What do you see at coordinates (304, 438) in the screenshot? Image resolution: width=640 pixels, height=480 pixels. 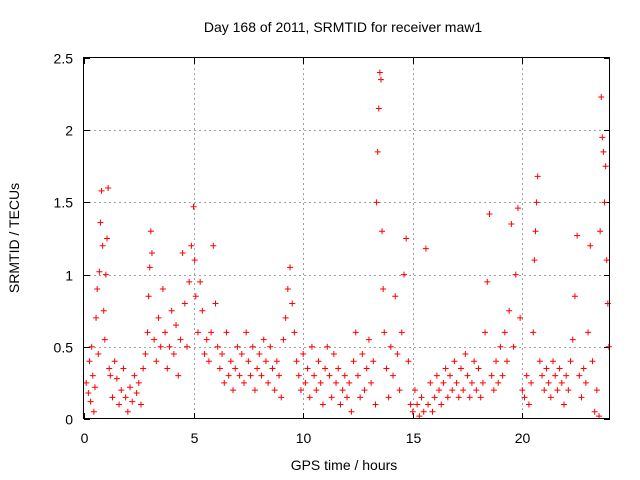 I see `x-tick-label: 10` at bounding box center [304, 438].